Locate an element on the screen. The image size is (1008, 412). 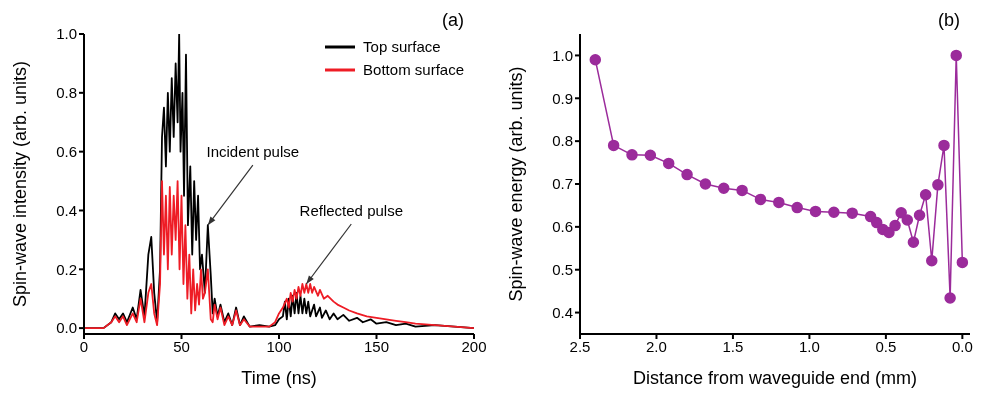
x-tick-label: 1.0 is located at coordinates (809, 346).